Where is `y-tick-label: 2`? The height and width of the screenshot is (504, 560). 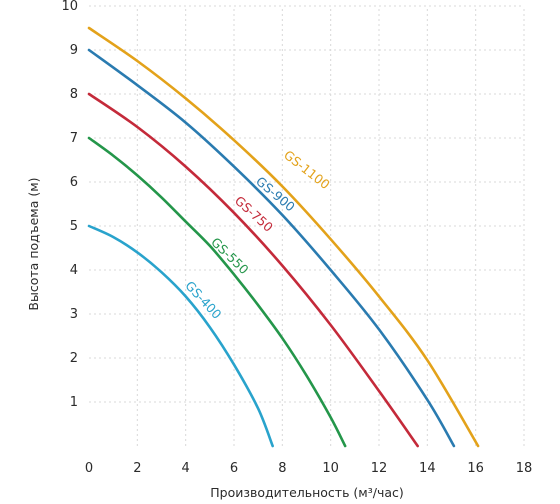
y-tick-label: 2 is located at coordinates (74, 358).